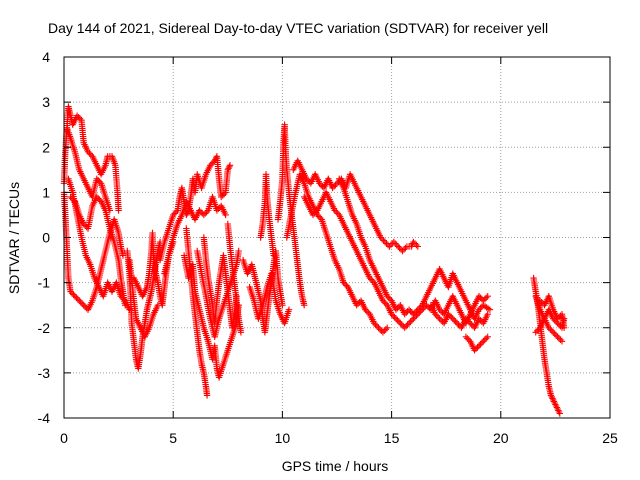 The width and height of the screenshot is (640, 480). Describe the element at coordinates (610, 438) in the screenshot. I see `x-tick-label: 25` at that location.